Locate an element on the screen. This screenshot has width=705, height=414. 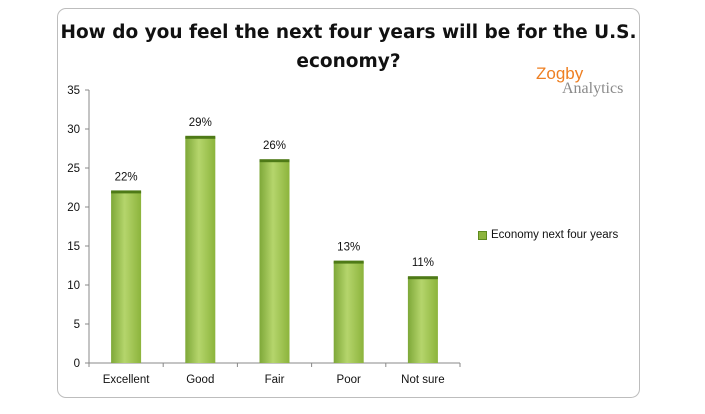
x-tick-label: Fair is located at coordinates (275, 380).